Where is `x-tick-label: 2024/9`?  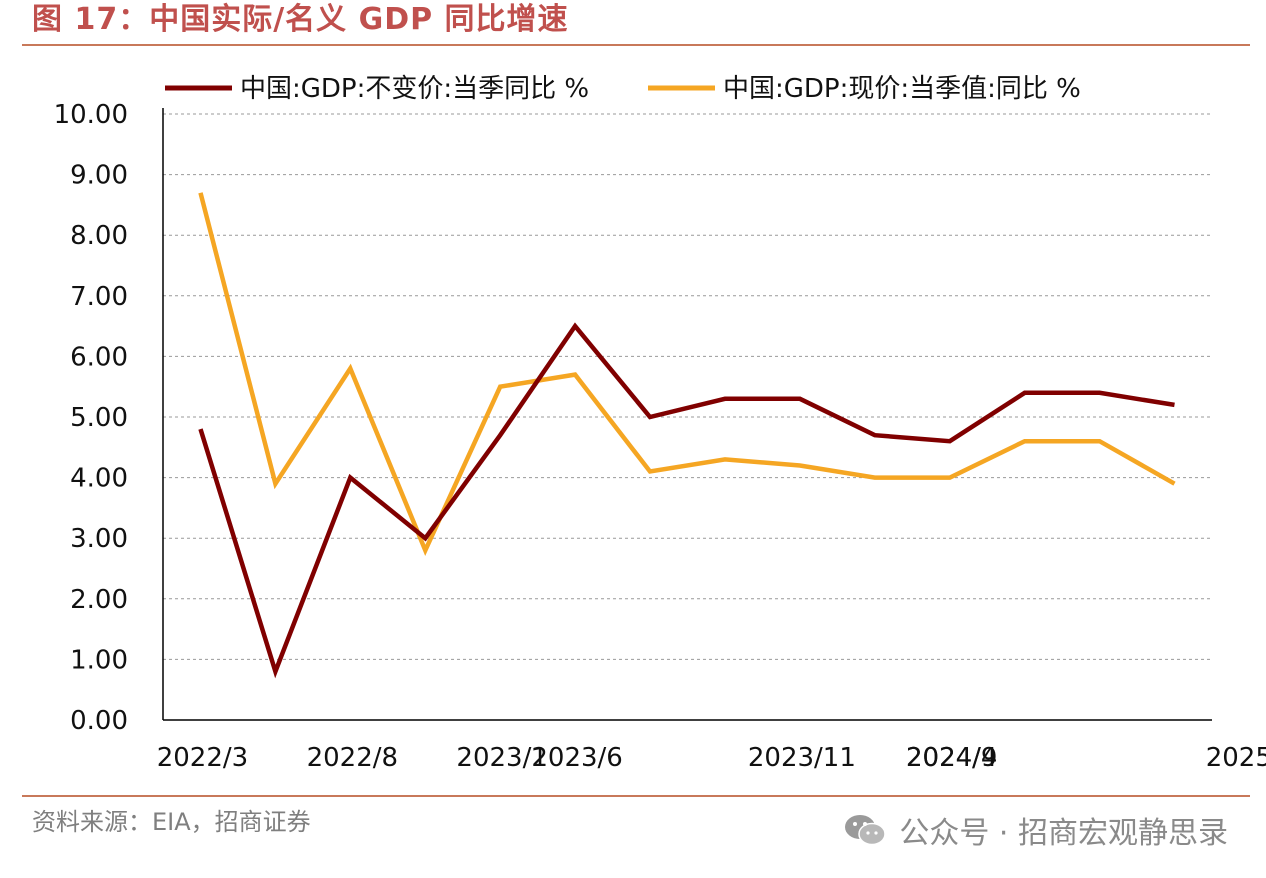 x-tick-label: 2024/9 is located at coordinates (951, 758).